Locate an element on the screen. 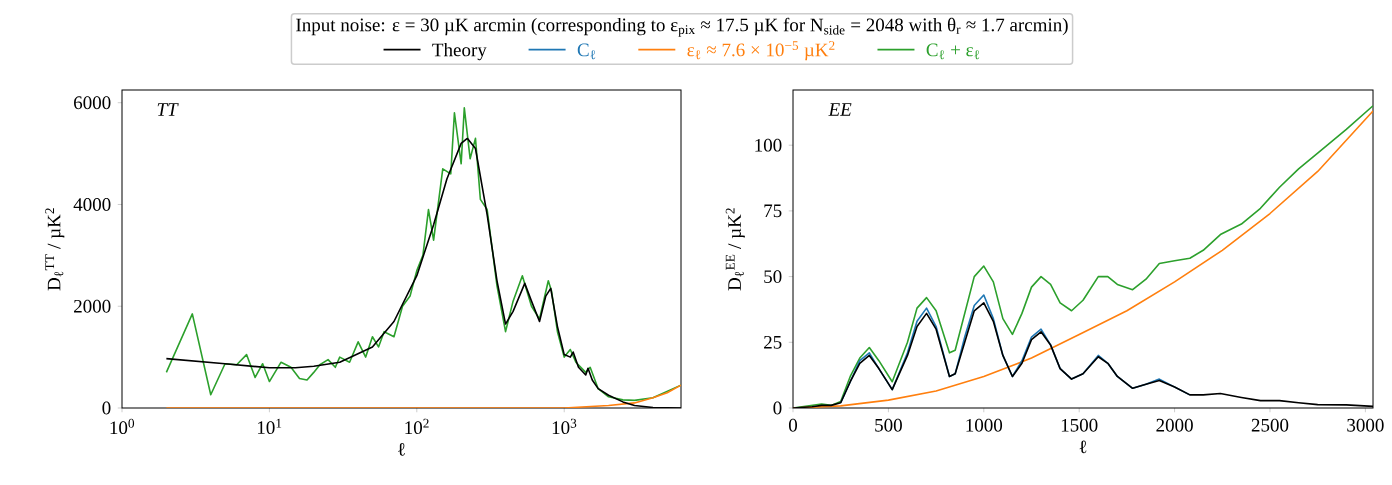 This screenshot has width=1392, height=485. y-axis-title: D$_{ℓ}$$^{EE}$ / µK$^{2}$ is located at coordinates (735, 249).